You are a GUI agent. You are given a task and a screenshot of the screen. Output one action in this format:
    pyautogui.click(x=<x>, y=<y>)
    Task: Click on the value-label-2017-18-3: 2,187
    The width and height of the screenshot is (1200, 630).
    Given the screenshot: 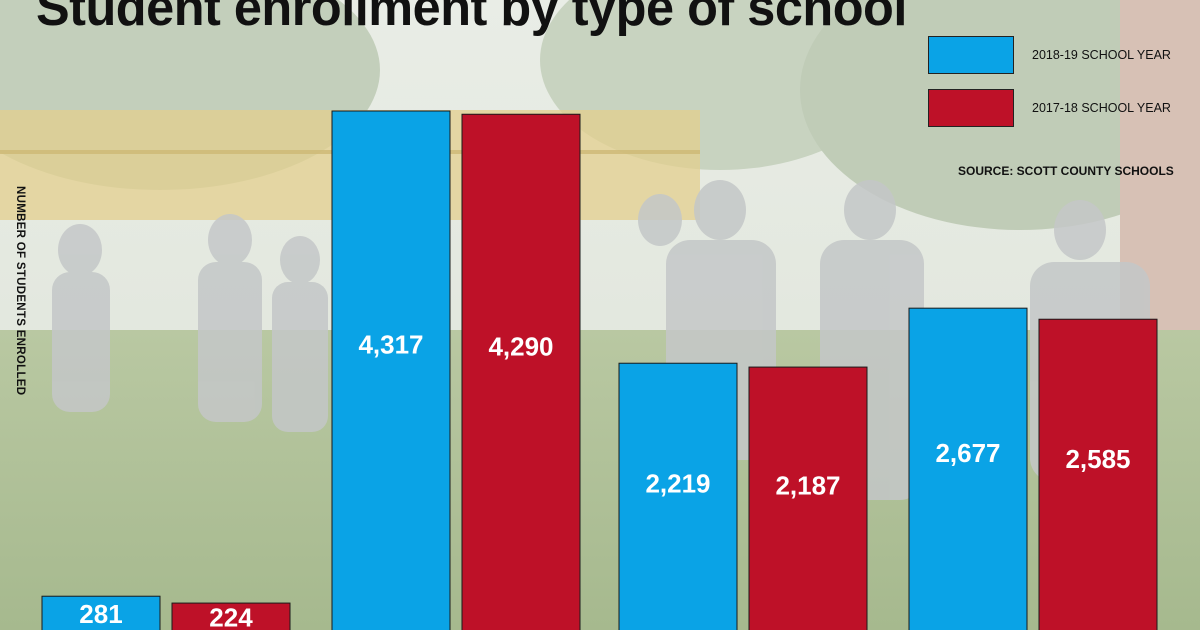 What is the action you would take?
    pyautogui.click(x=807, y=485)
    